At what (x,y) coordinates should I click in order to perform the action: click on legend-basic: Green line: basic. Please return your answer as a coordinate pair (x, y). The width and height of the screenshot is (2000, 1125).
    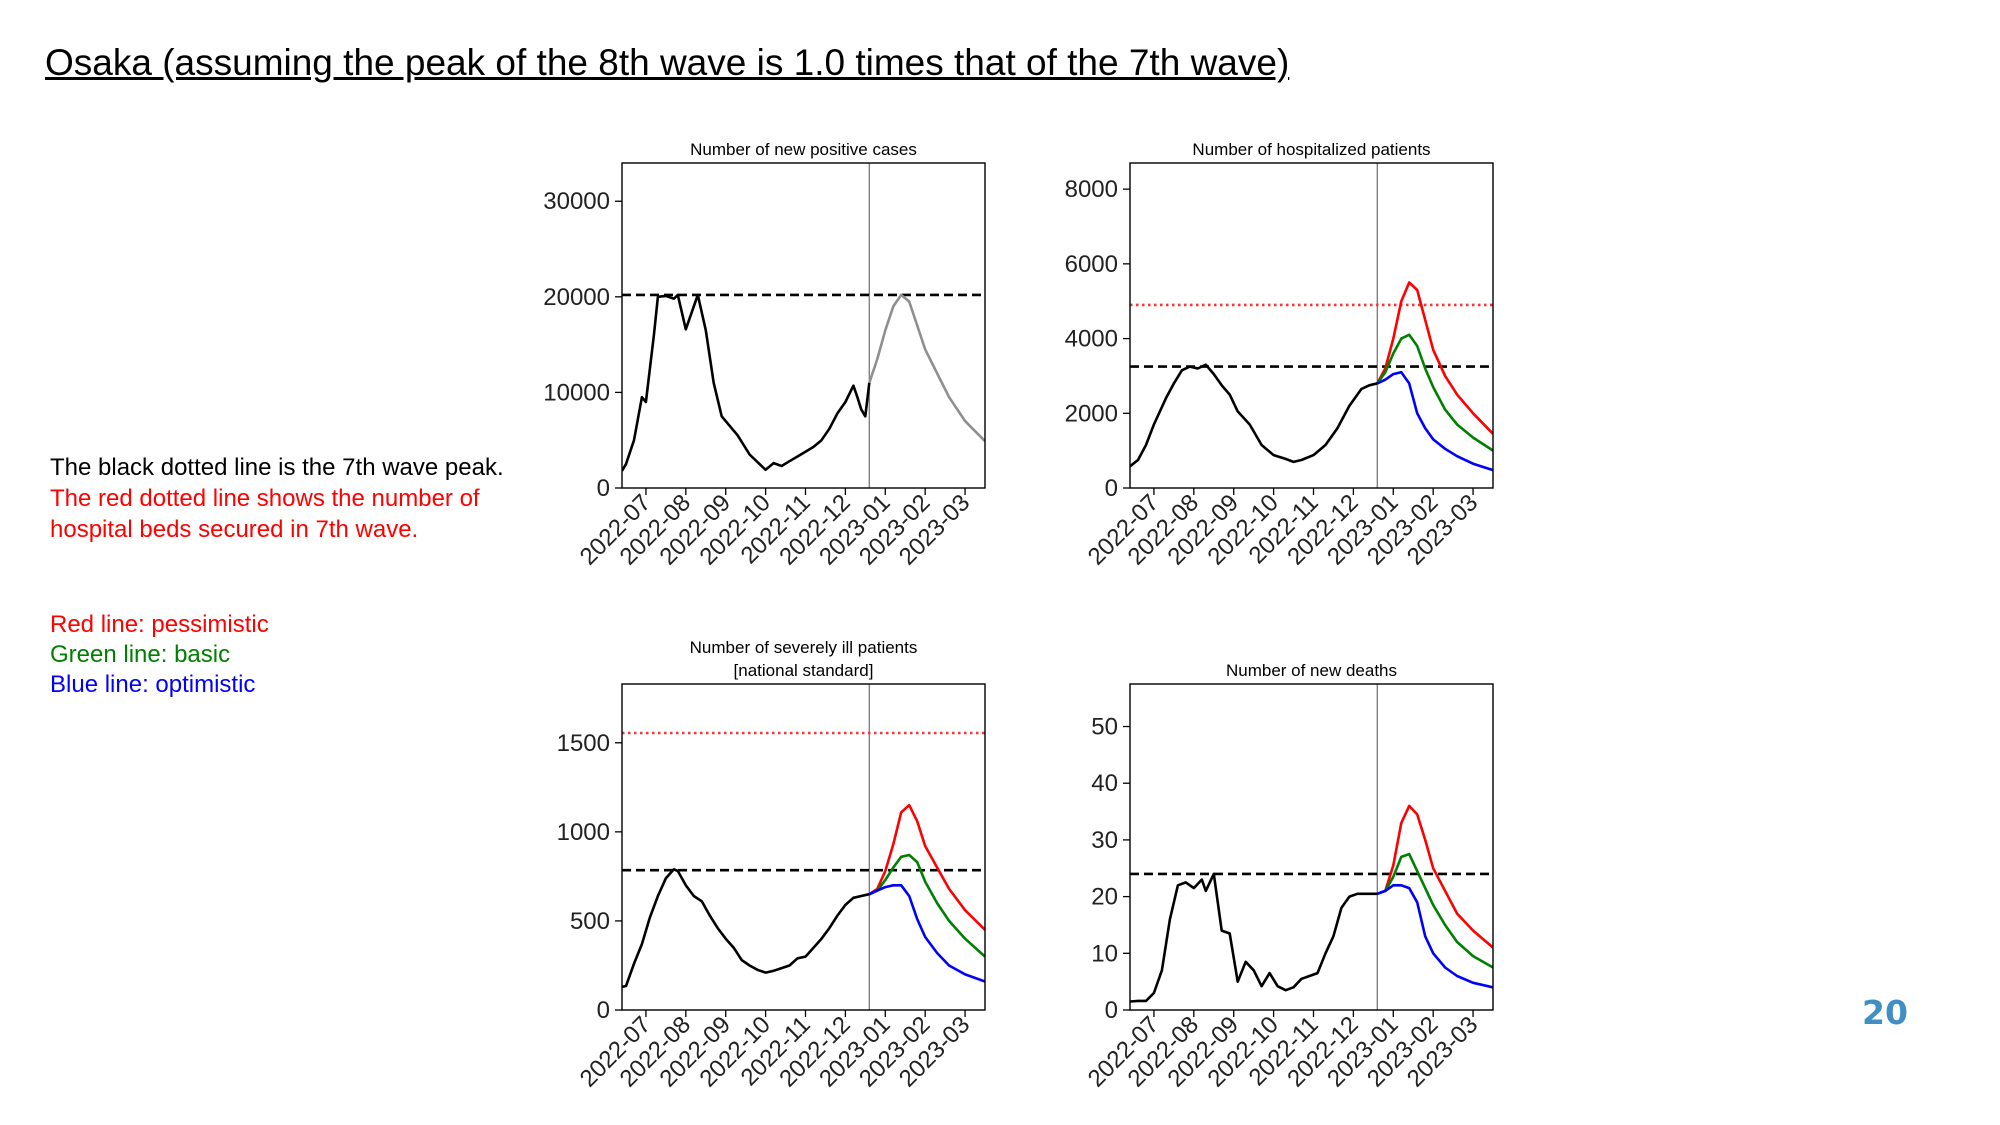
    Looking at the image, I should click on (140, 654).